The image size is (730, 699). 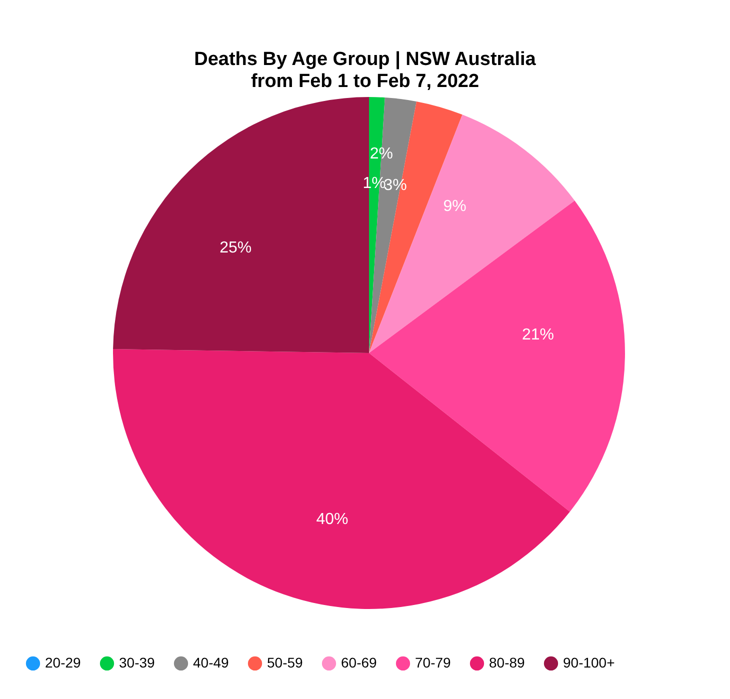 I want to click on legend-label: 50-59, so click(x=285, y=662).